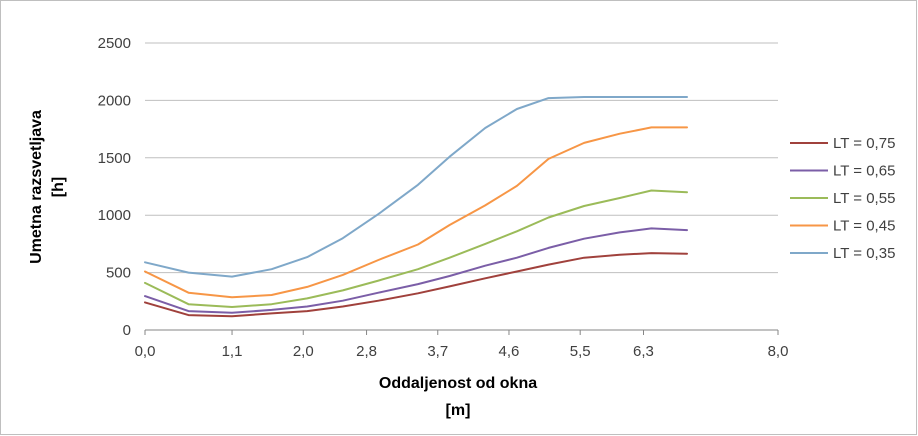 The image size is (918, 436). I want to click on x-tick-label: 6,3, so click(643, 351).